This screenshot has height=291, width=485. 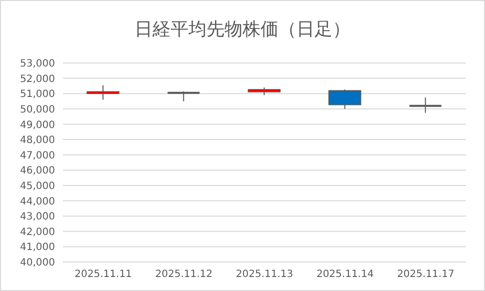 What do you see at coordinates (103, 274) in the screenshot?
I see `x-tick-label: 2025.11.11` at bounding box center [103, 274].